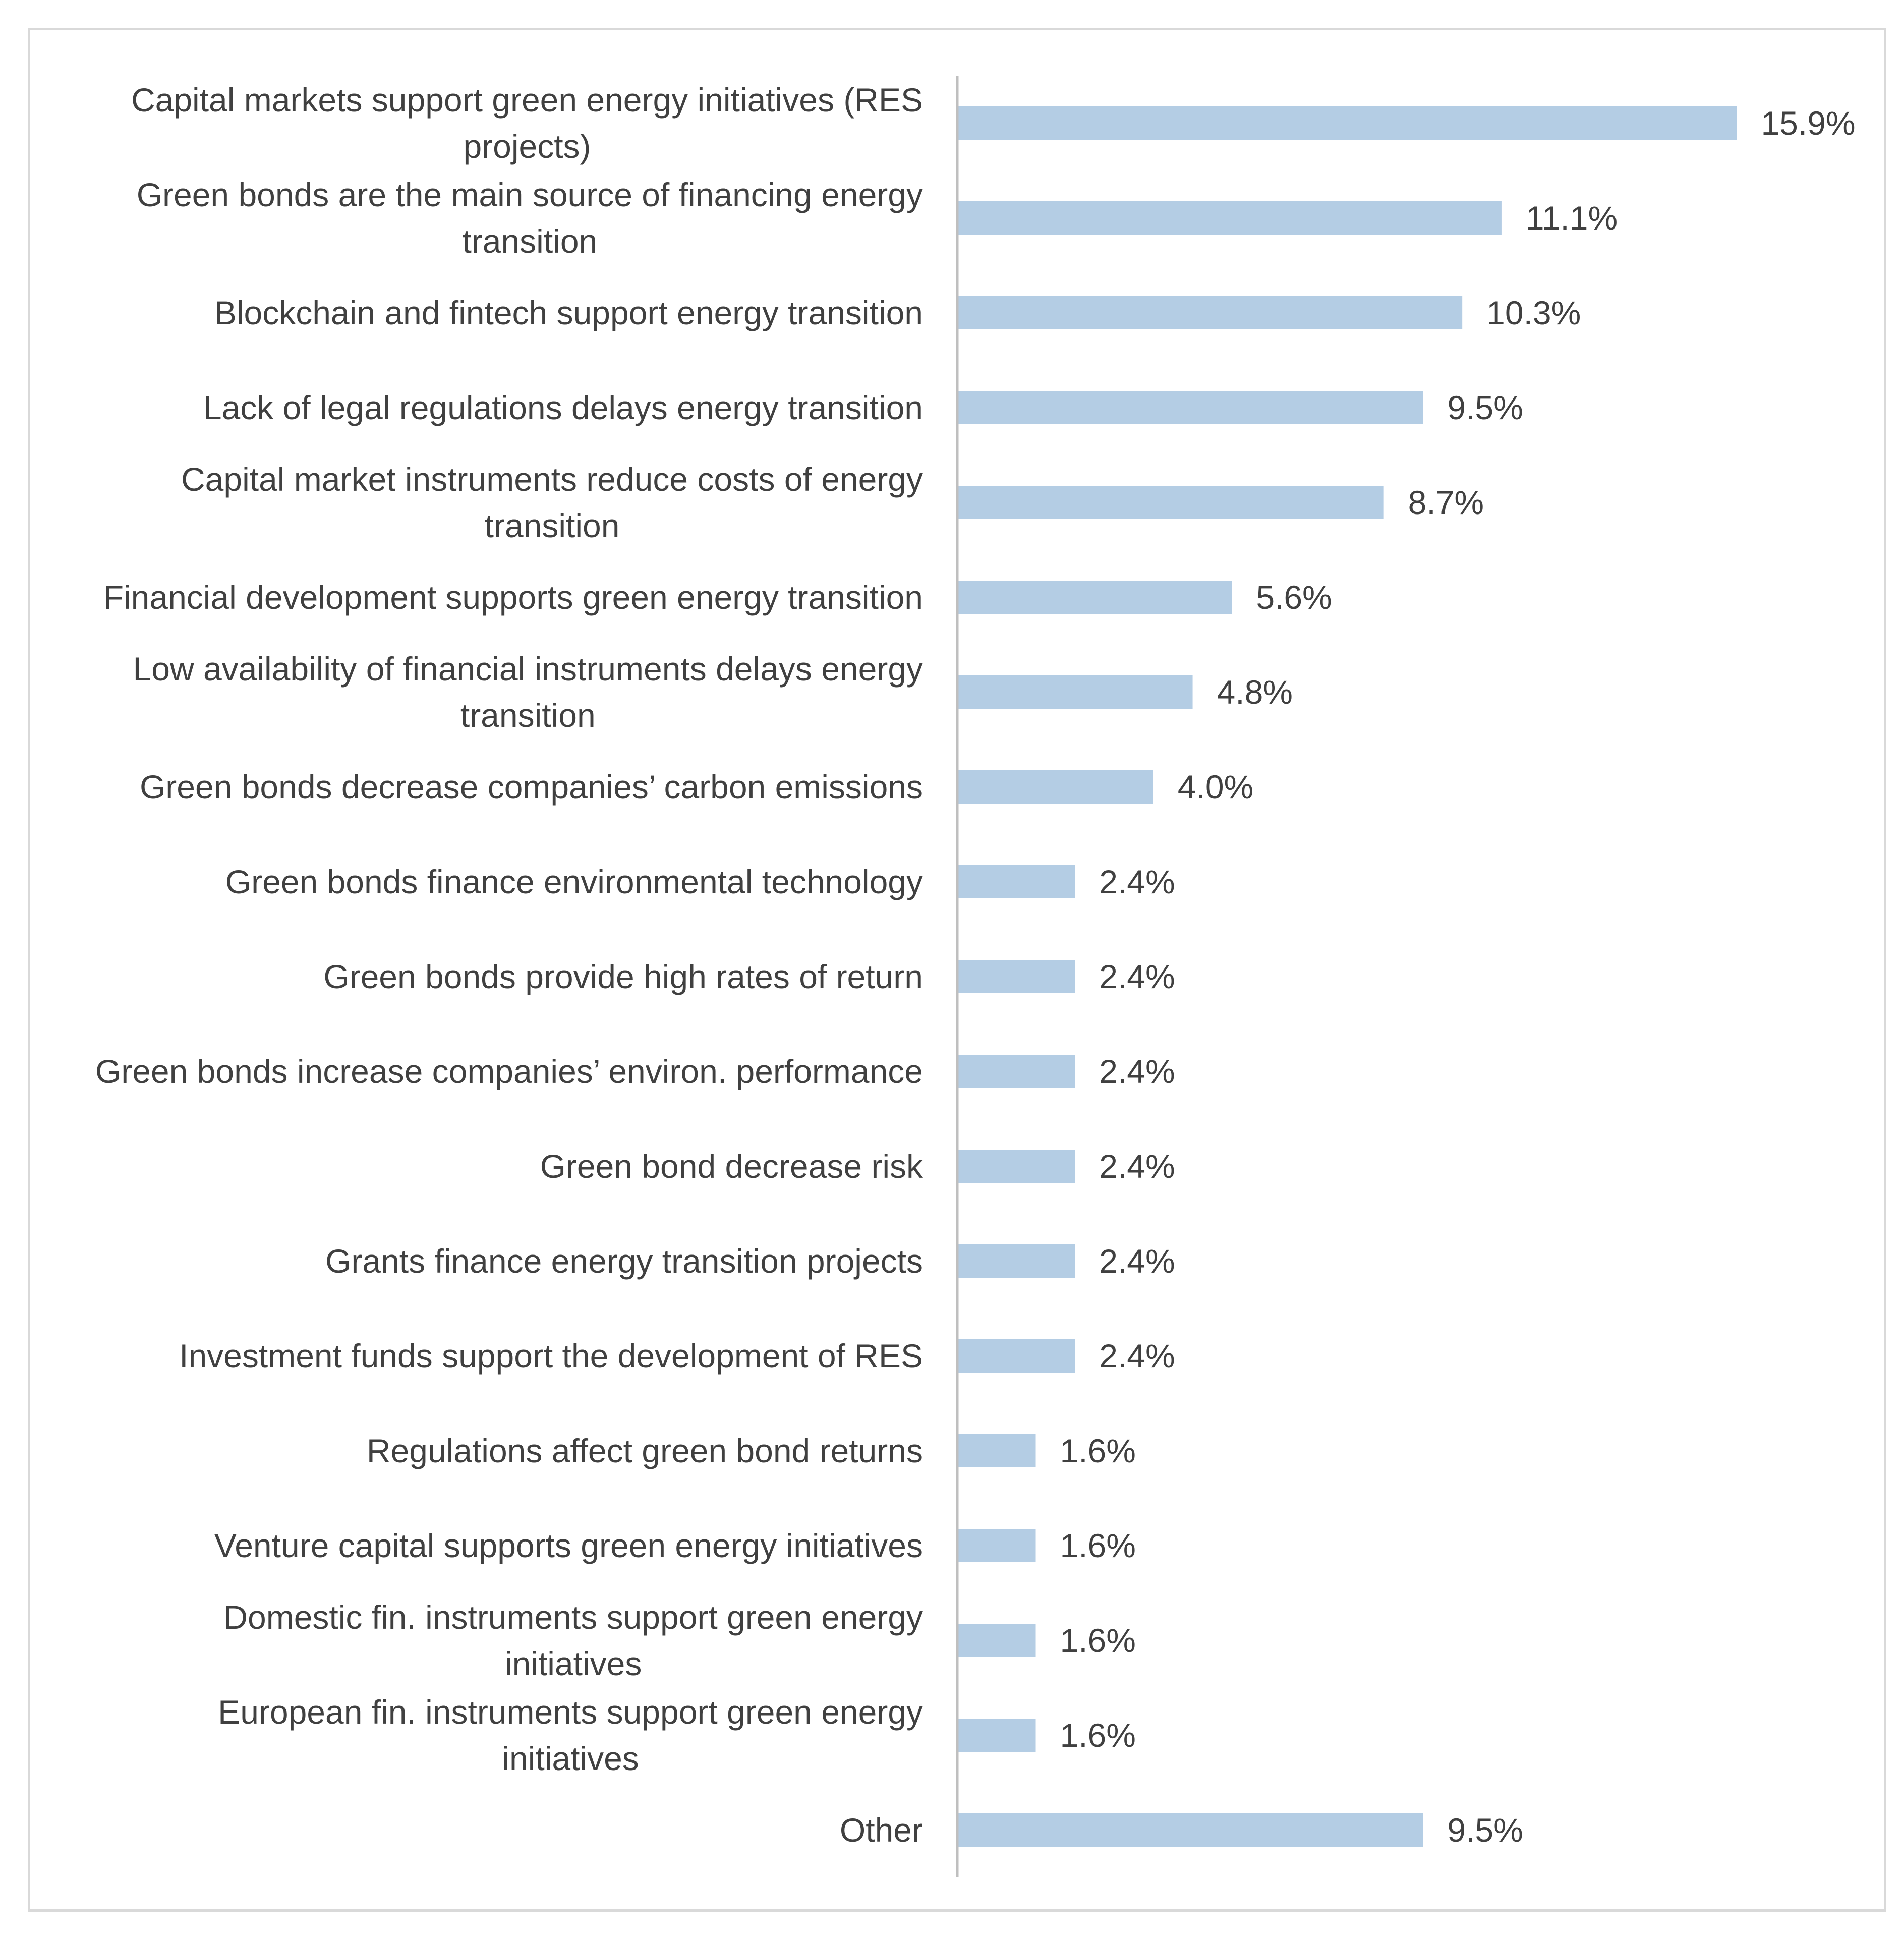 This screenshot has width=1904, height=1940. Describe the element at coordinates (570, 1758) in the screenshot. I see `category-label-18-line-2: initiatives` at that location.